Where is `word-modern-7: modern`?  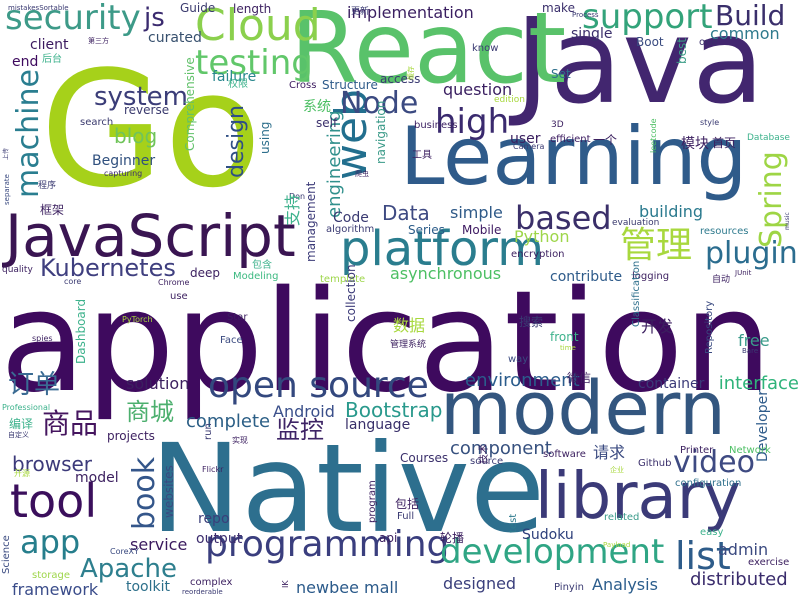
word-modern-7: modern is located at coordinates (583, 409).